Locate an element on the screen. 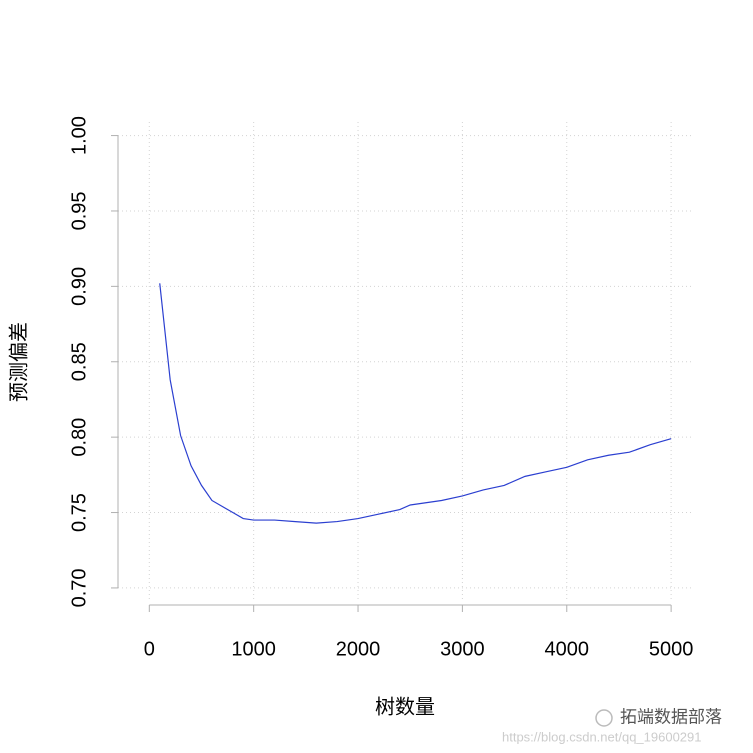  watermark: 拓端数据部落 is located at coordinates (671, 716).